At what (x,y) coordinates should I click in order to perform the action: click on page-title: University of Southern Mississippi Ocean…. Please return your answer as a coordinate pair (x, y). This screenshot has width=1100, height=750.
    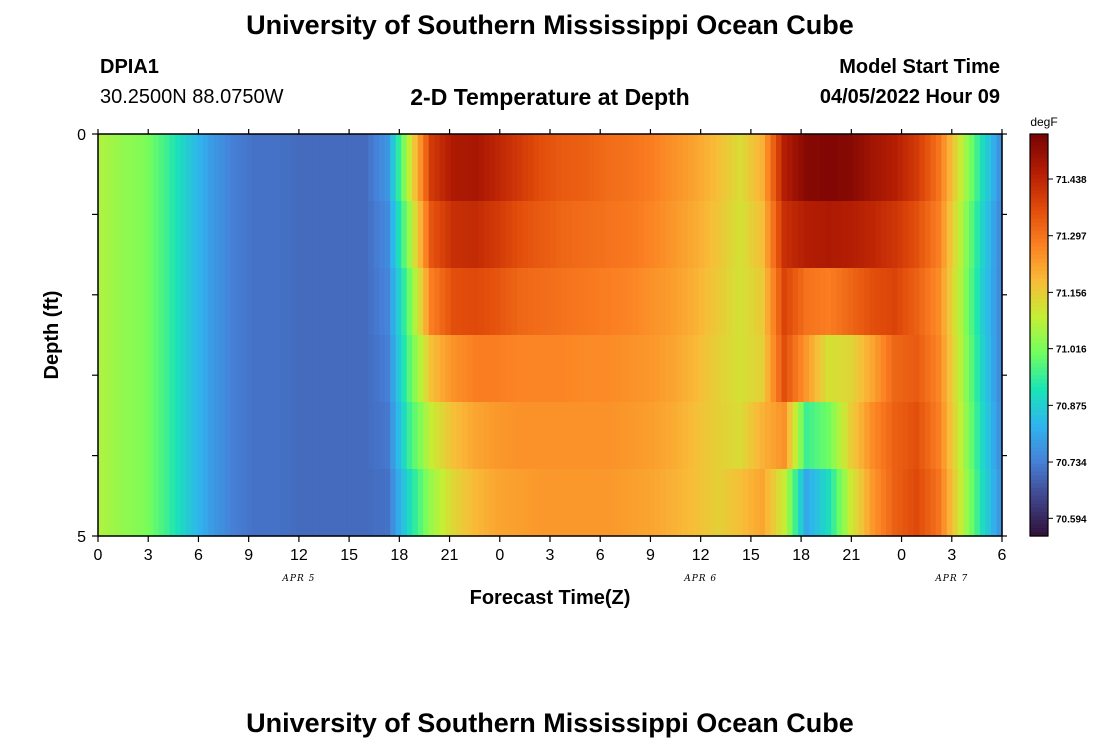
    Looking at the image, I should click on (550, 25).